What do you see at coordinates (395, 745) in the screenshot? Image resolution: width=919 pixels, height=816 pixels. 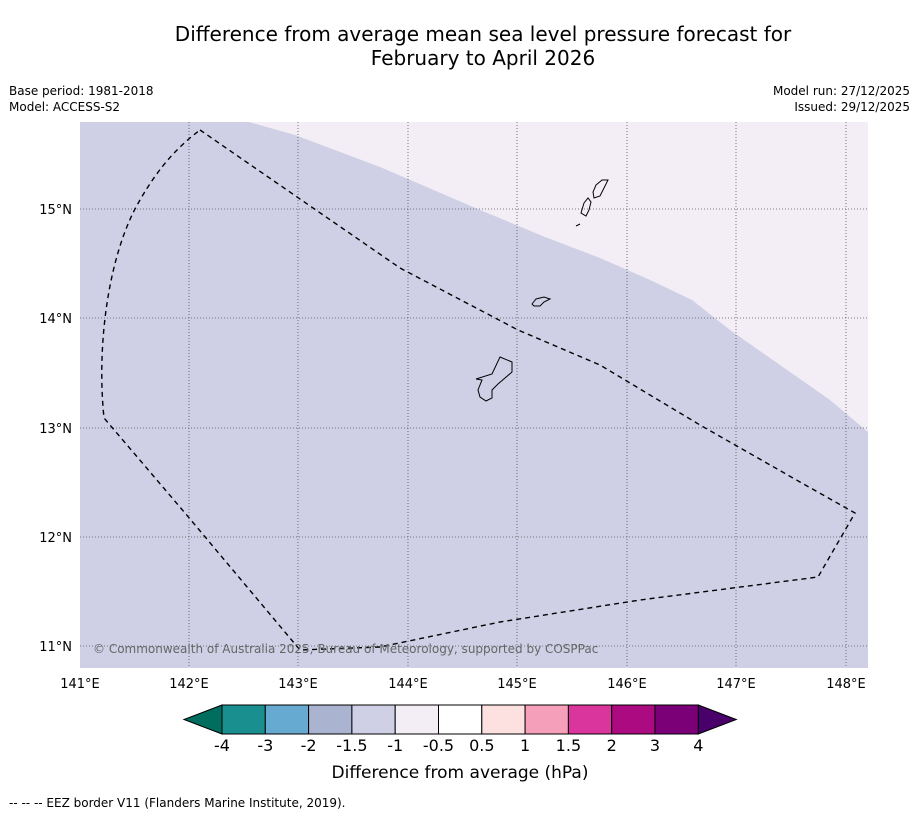 I see `colorbar-tick-label: -1` at bounding box center [395, 745].